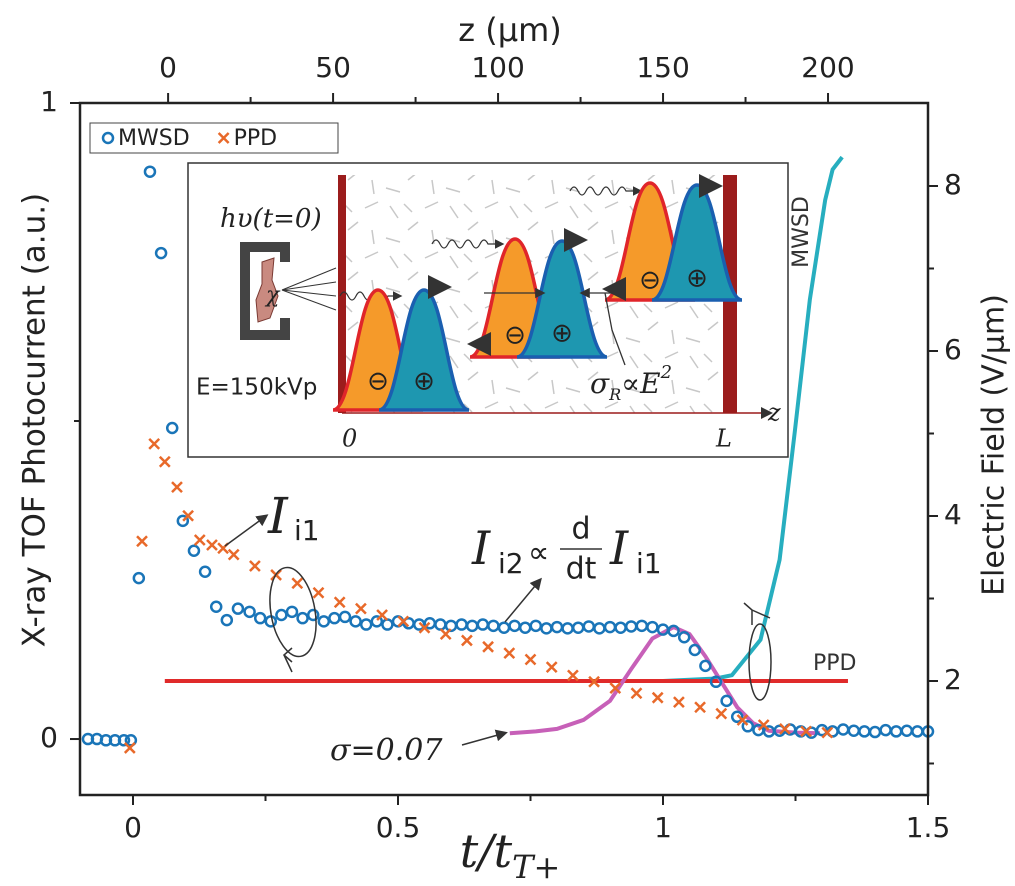 This screenshot has width=1015, height=886. What do you see at coordinates (255, 138) in the screenshot?
I see `legend-label: PPD` at bounding box center [255, 138].